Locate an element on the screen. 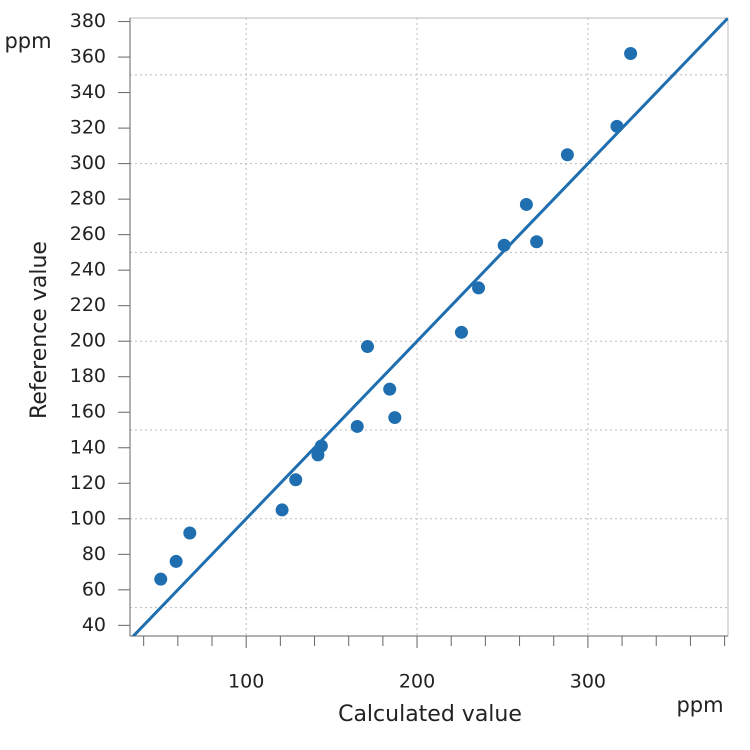 This screenshot has width=750, height=750. y-tick-label: 40 is located at coordinates (94, 625).